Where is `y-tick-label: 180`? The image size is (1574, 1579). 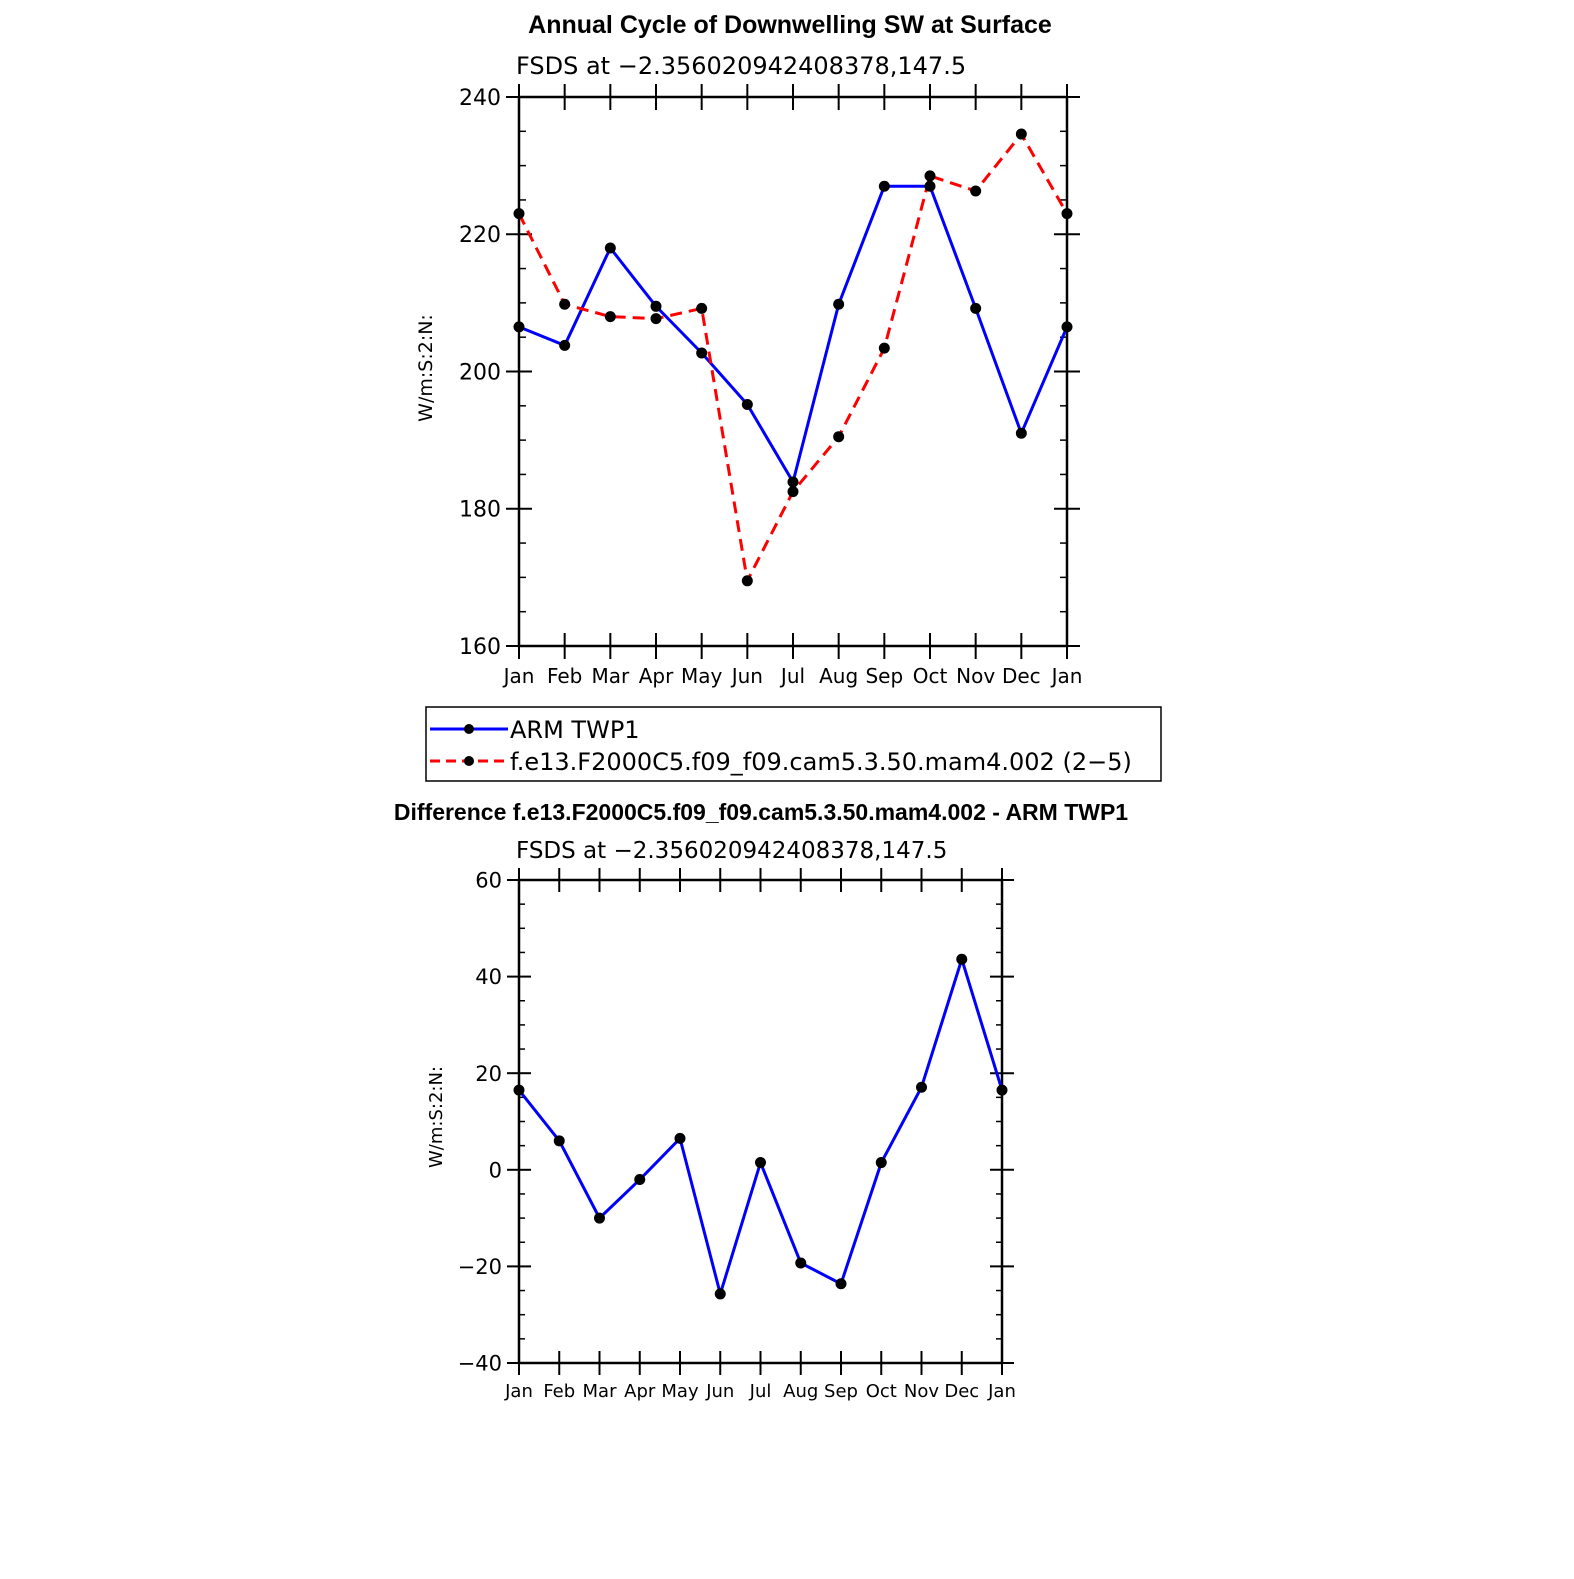 y-tick-label: 180 is located at coordinates (480, 510).